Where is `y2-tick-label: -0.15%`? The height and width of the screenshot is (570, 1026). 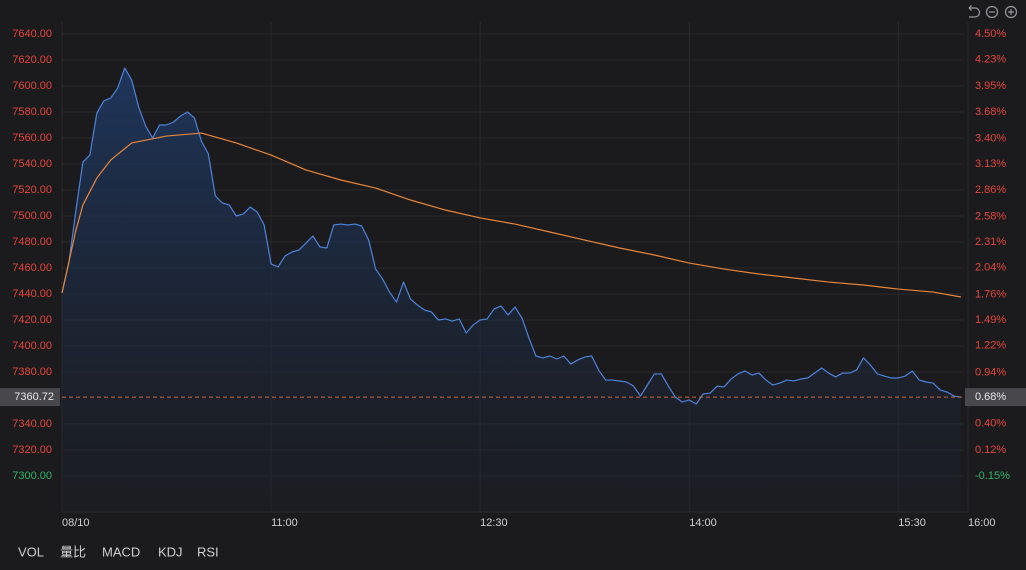
y2-tick-label: -0.15% is located at coordinates (992, 476).